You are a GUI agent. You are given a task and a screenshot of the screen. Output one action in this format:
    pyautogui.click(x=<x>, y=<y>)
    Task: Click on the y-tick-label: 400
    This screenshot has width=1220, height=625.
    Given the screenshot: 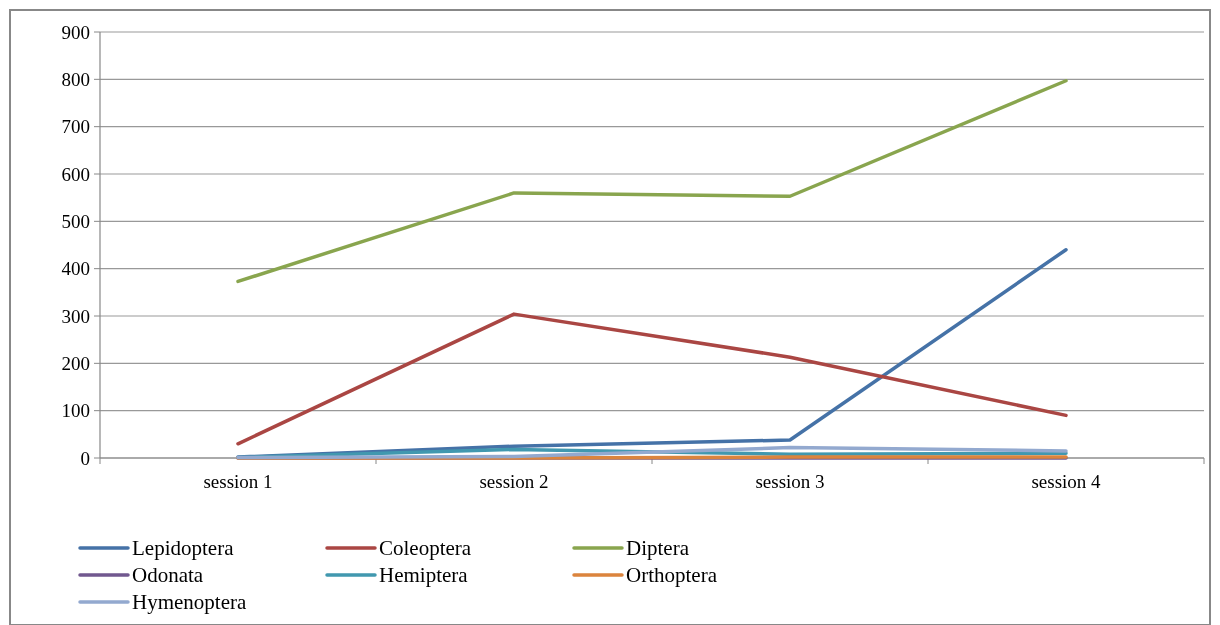 What is the action you would take?
    pyautogui.click(x=75, y=269)
    